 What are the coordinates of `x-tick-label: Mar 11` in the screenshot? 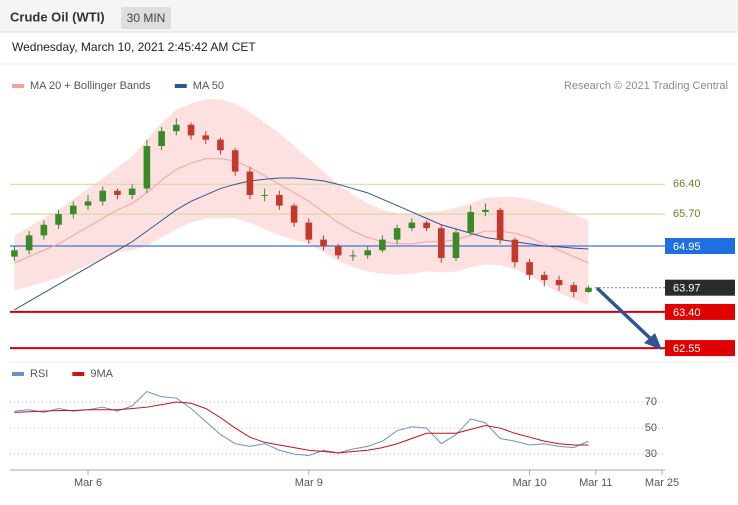 It's located at (595, 483).